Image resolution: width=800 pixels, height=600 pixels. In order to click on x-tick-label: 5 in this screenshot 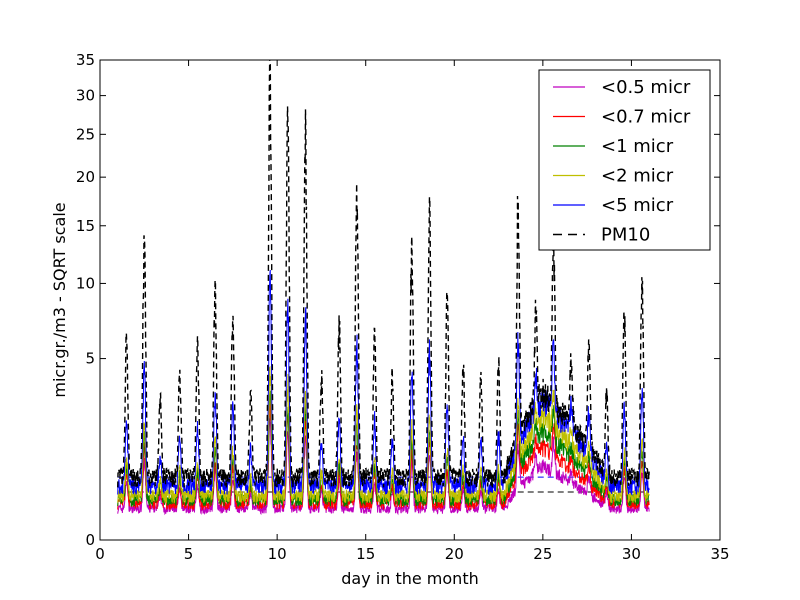, I will do `click(189, 554)`.